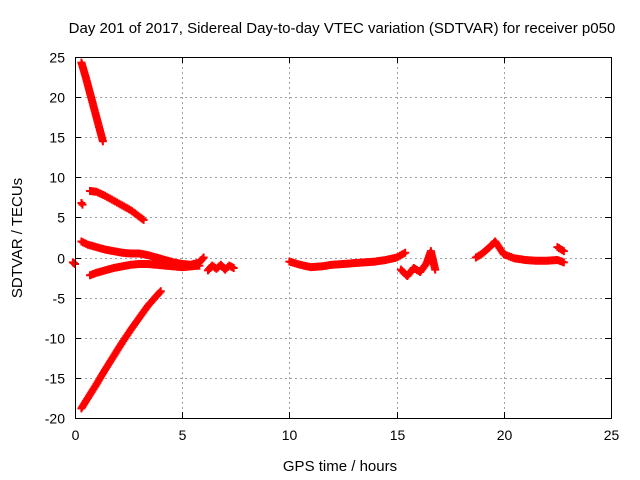 The width and height of the screenshot is (640, 480). What do you see at coordinates (55, 379) in the screenshot?
I see `y-tick-label: -15` at bounding box center [55, 379].